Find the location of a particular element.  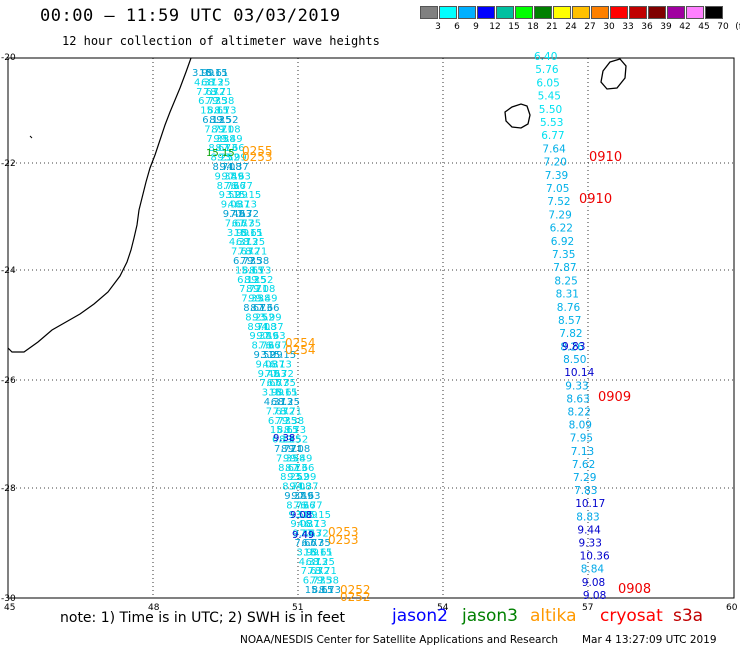

wave-height-label: 7.05 is located at coordinates (557, 189).